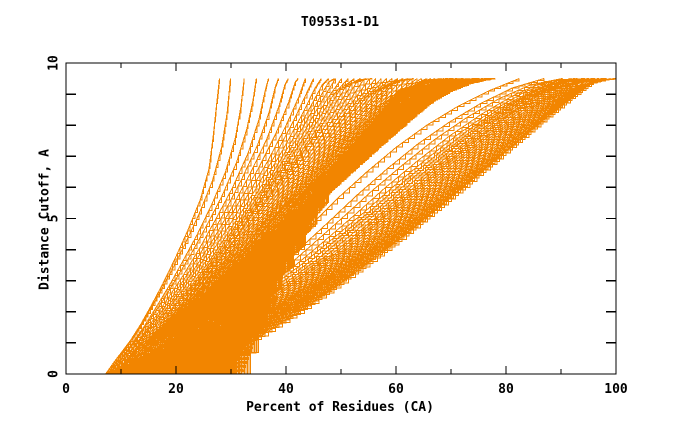 Image resolution: width=680 pixels, height=440 pixels. What do you see at coordinates (286, 389) in the screenshot?
I see `x-tick-label: 40` at bounding box center [286, 389].